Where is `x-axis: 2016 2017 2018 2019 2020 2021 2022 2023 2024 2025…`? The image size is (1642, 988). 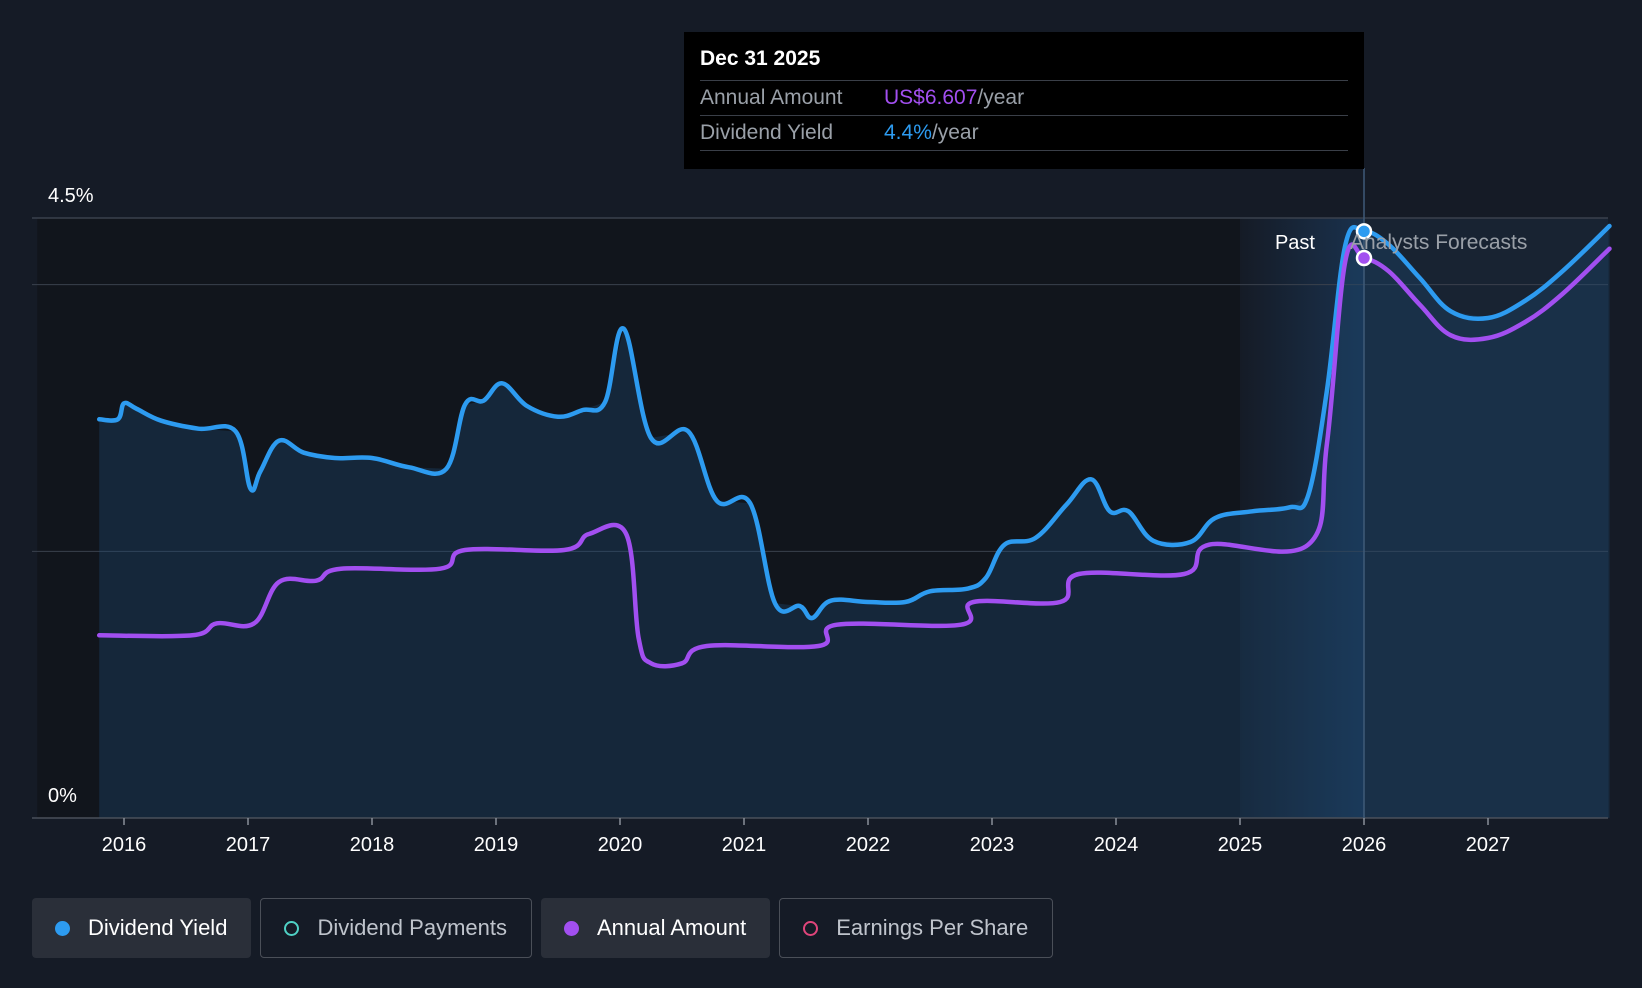 x-axis: 2016 2017 2018 2019 2020 2021 2022 2023 2024 2025… is located at coordinates (820, 836).